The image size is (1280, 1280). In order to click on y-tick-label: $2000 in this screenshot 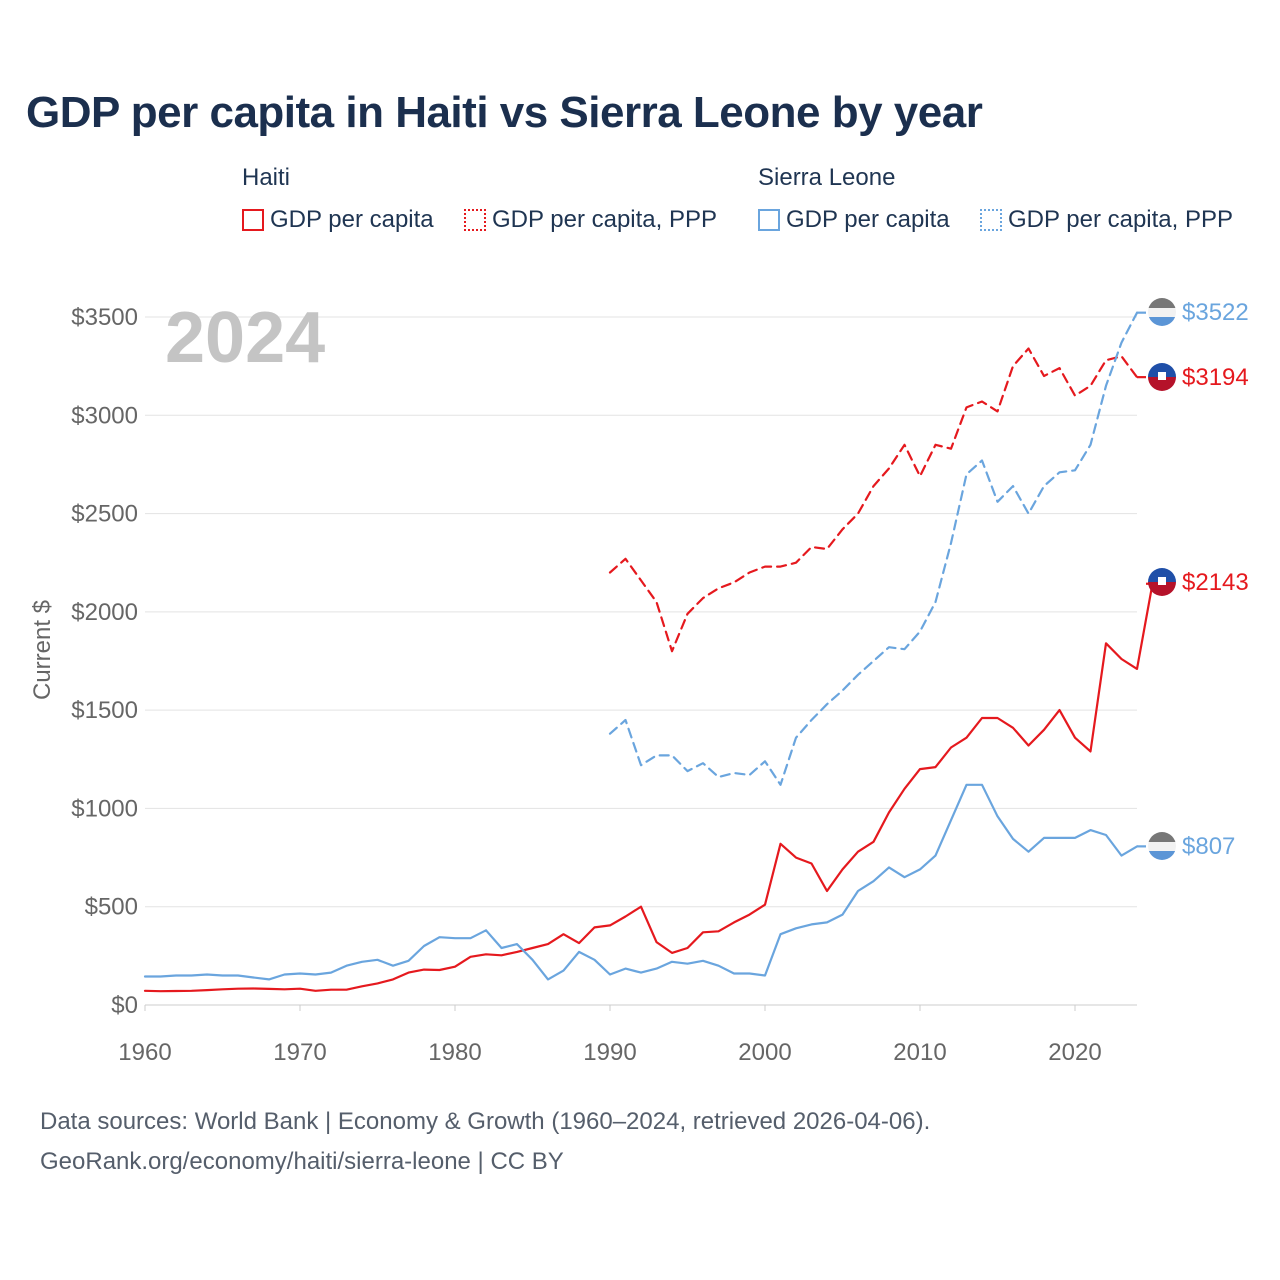, I will do `click(104, 612)`.